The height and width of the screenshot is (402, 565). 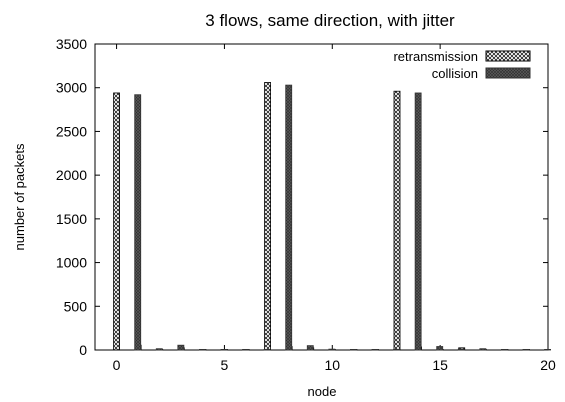 I want to click on x-tick-label: 20, so click(x=548, y=365).